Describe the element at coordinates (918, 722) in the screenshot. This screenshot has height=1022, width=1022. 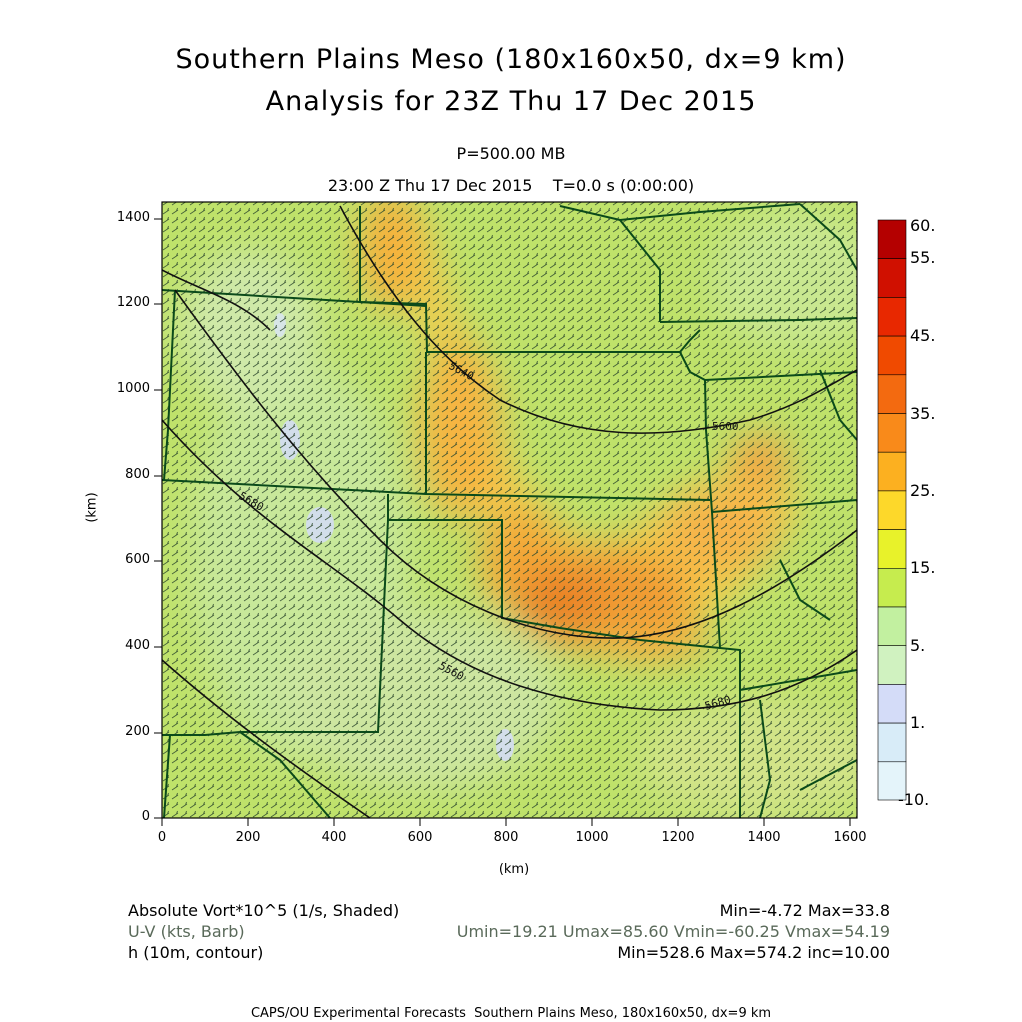
I see `colorbar-label: 1.` at that location.